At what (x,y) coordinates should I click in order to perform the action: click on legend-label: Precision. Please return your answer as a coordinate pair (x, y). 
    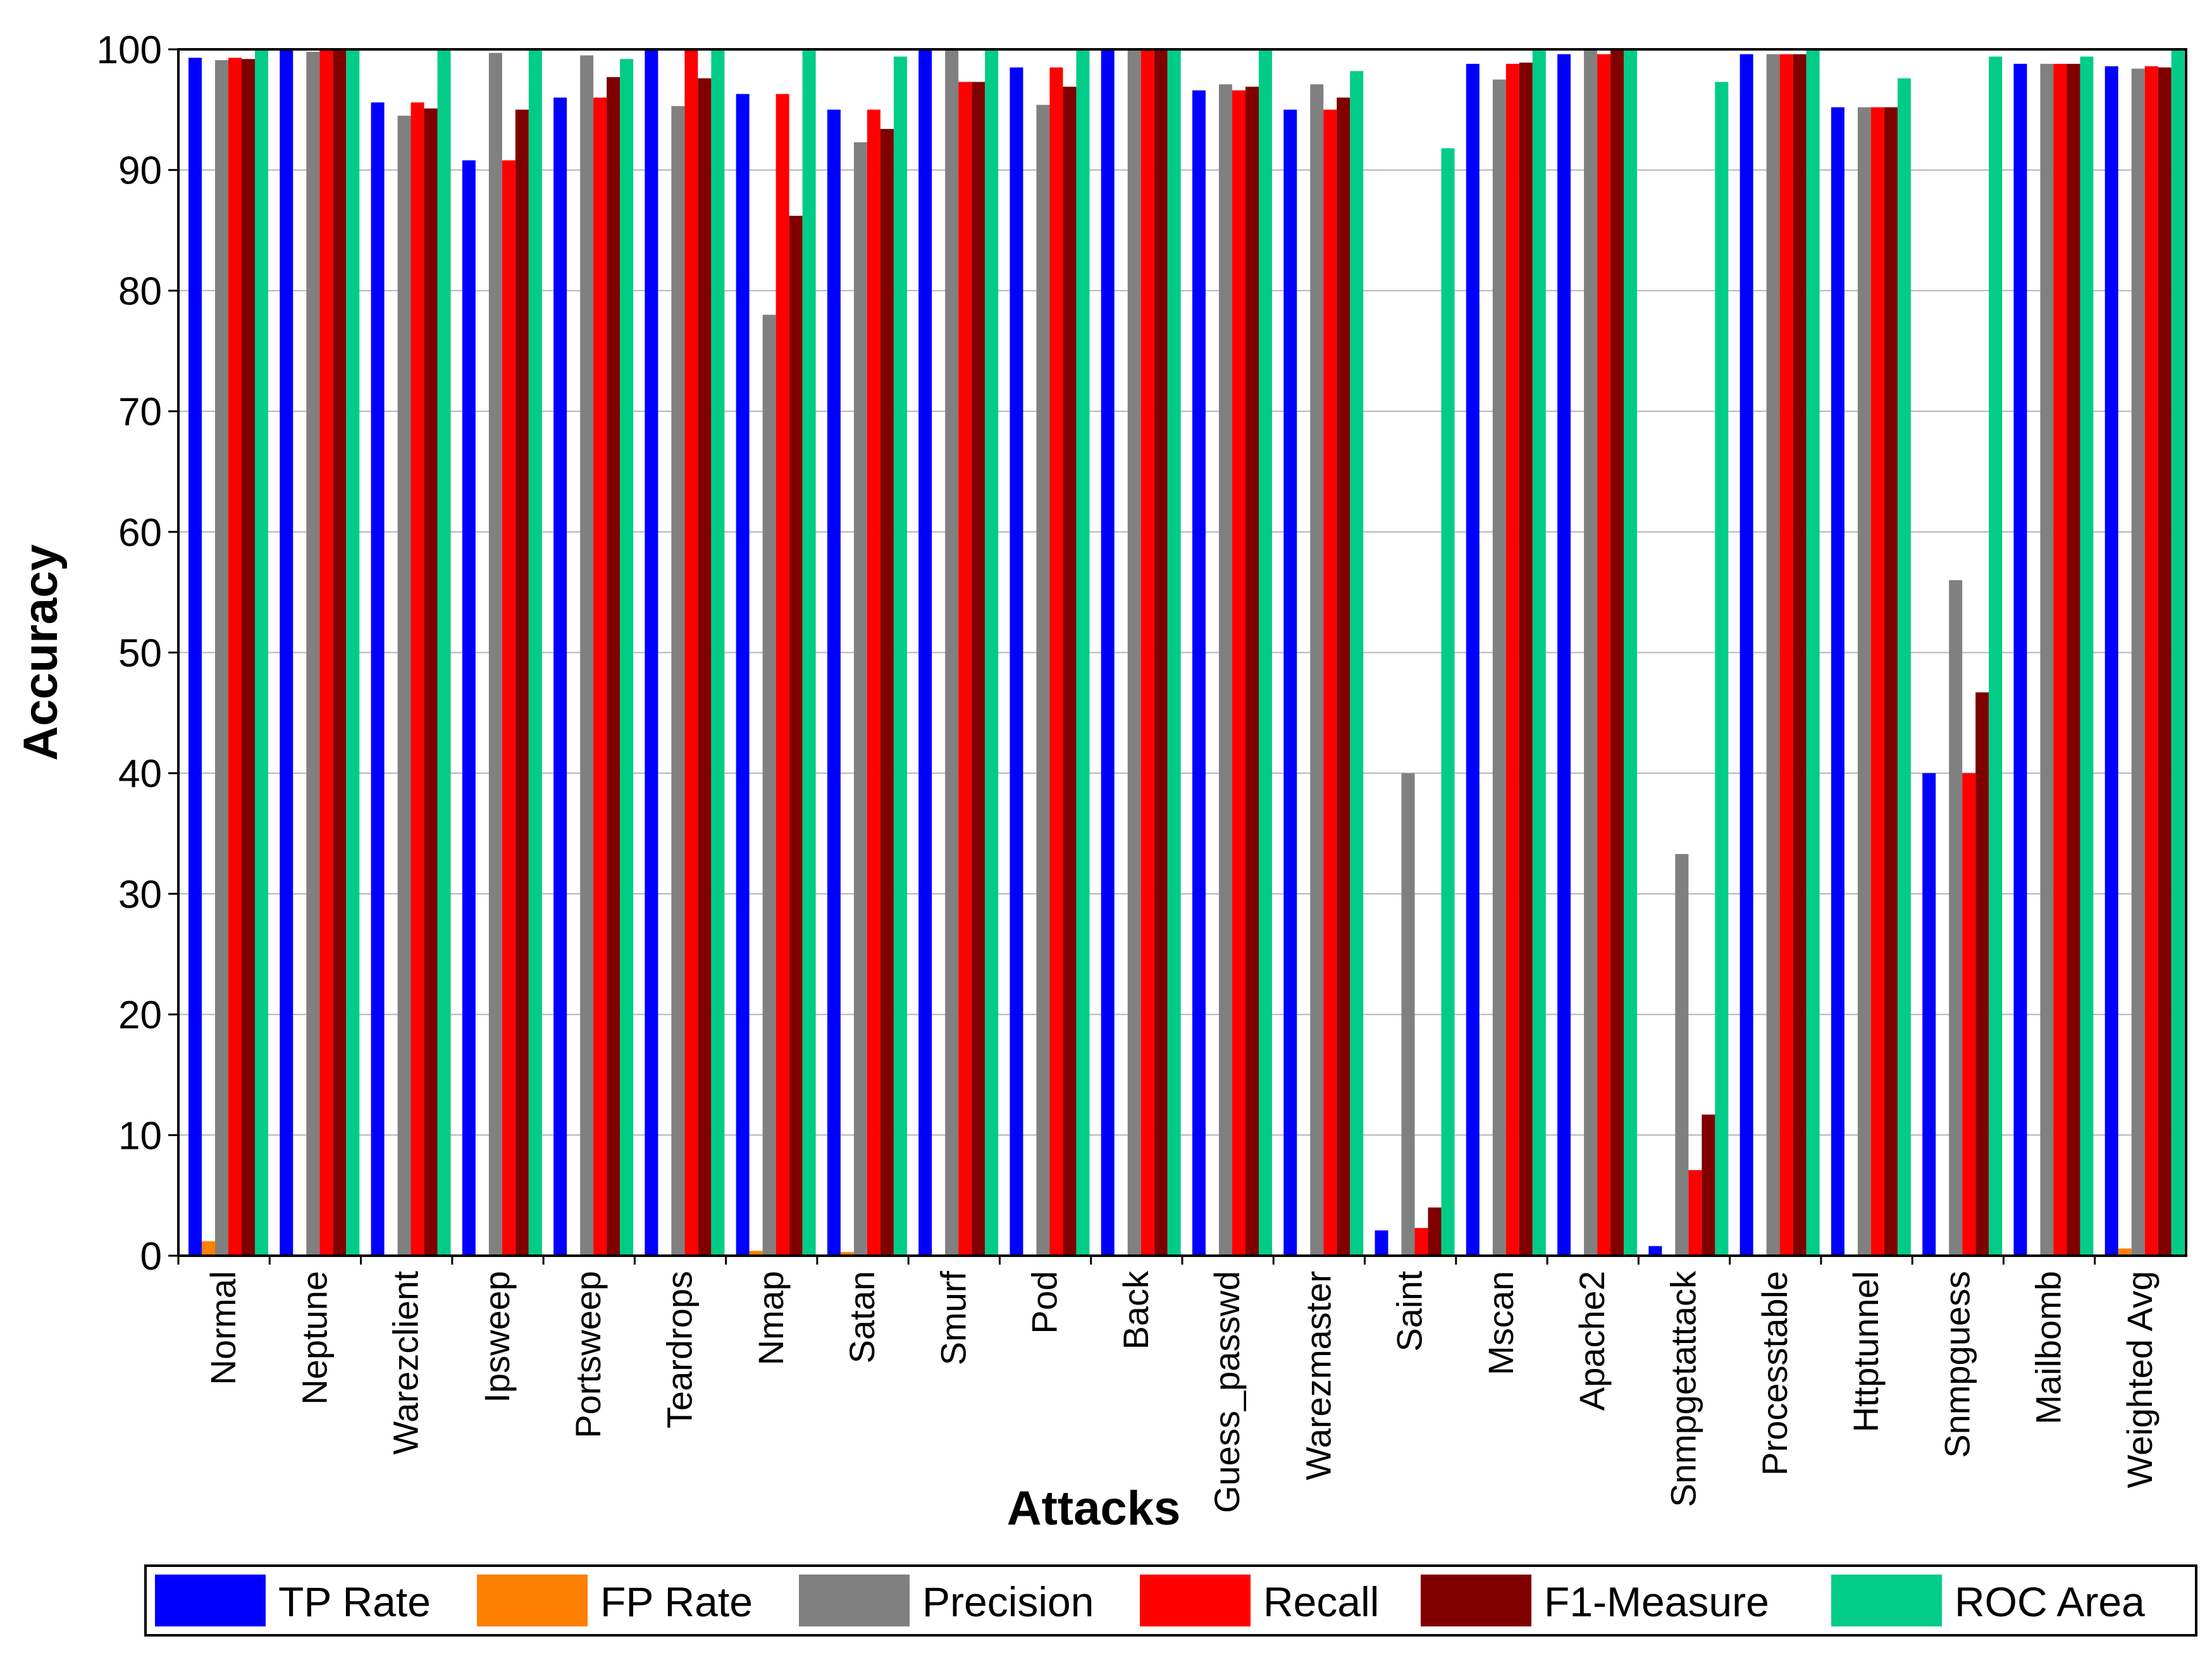
    Looking at the image, I should click on (1008, 1601).